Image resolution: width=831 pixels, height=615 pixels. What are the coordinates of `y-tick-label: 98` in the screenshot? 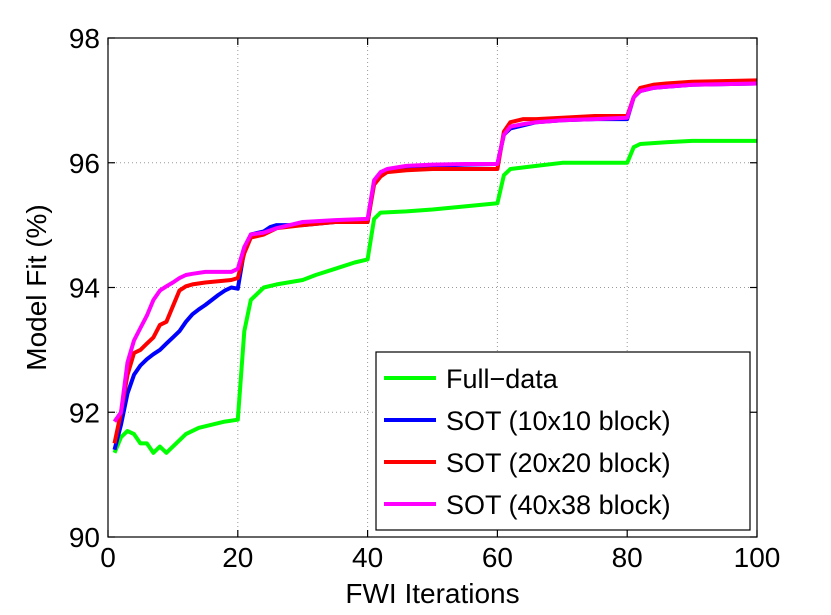 It's located at (84, 38).